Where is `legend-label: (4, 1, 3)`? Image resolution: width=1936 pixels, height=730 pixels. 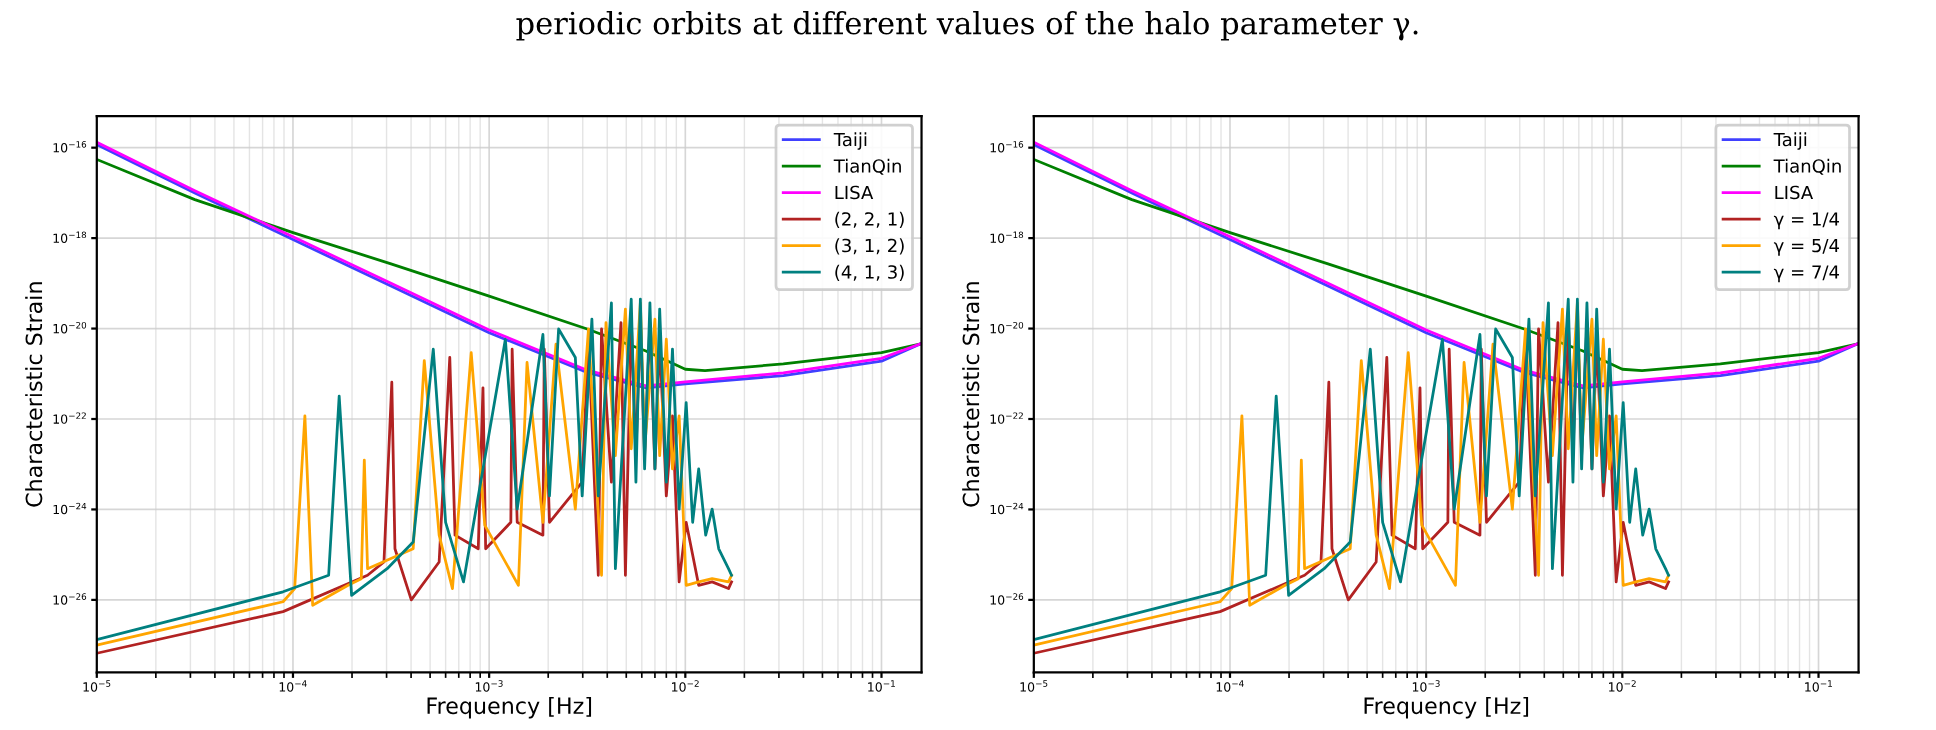
legend-label: (4, 1, 3) is located at coordinates (869, 272).